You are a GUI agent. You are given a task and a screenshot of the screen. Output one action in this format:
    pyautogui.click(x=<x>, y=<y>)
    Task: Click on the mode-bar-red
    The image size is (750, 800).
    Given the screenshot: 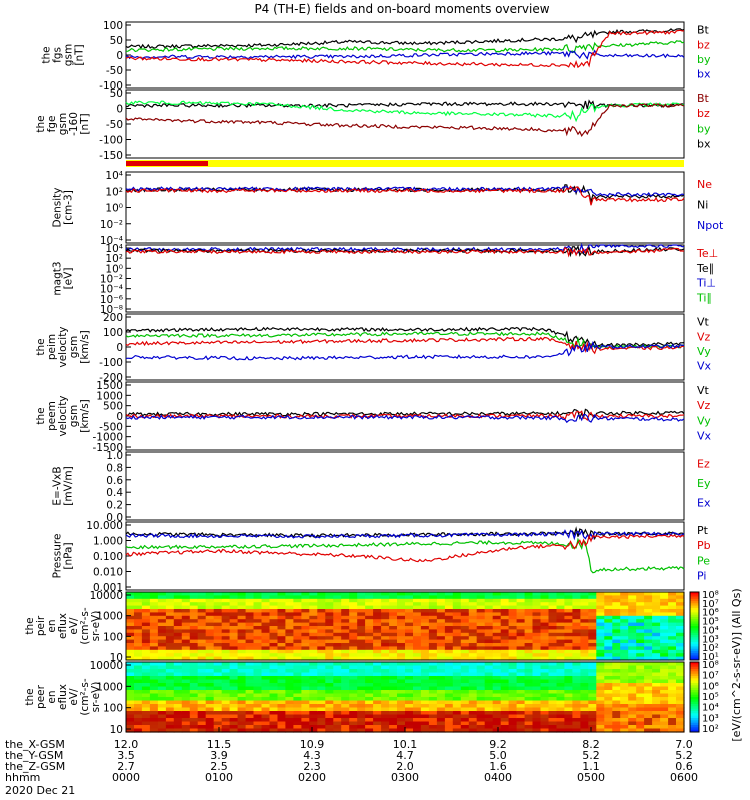 What is the action you would take?
    pyautogui.click(x=167, y=163)
    